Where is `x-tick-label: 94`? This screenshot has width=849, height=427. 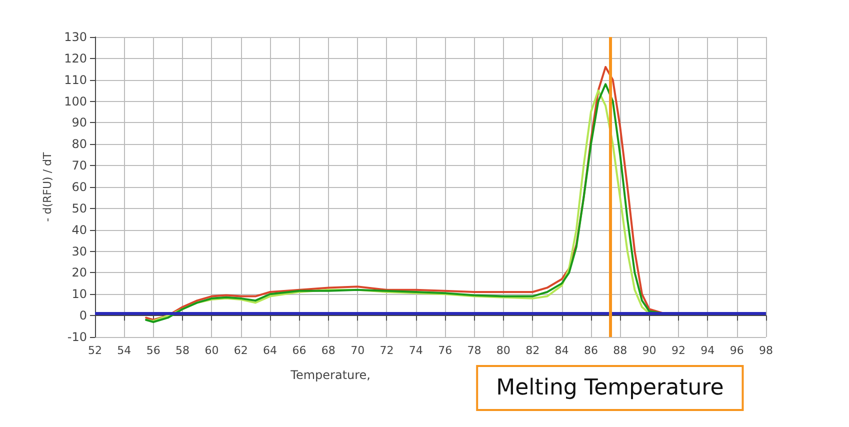
x-tick-label: 94 is located at coordinates (707, 350).